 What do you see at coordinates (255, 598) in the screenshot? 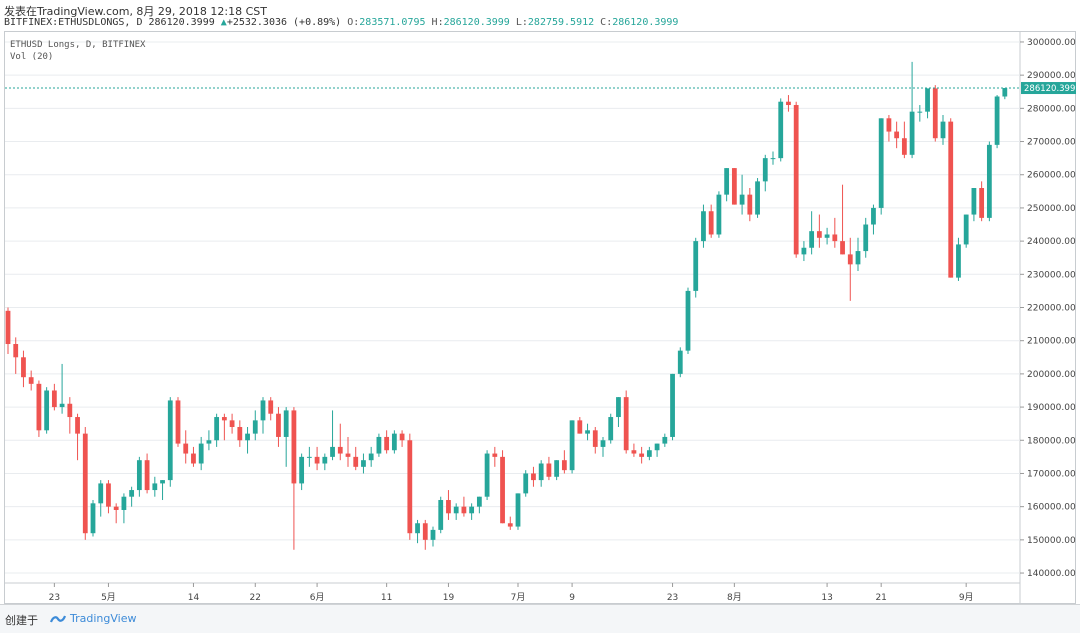
I see `x-tick-label: 22` at bounding box center [255, 598].